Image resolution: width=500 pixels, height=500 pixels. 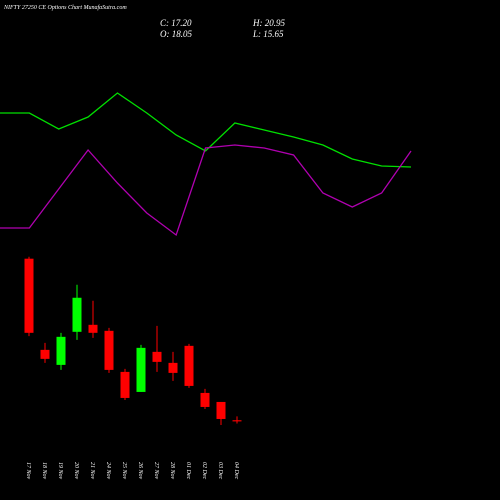 I want to click on x-tick-label: 25 Nov, so click(x=124, y=471).